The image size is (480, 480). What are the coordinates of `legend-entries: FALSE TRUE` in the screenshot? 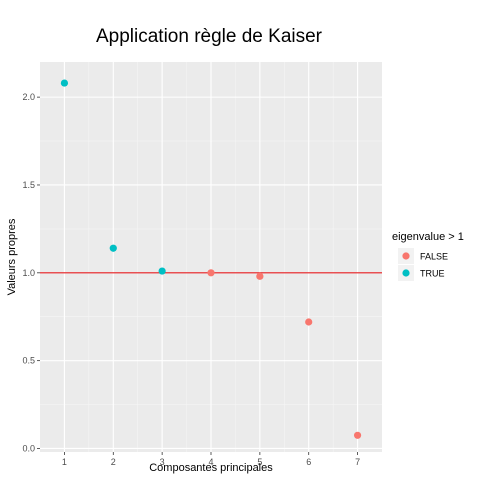 It's located at (423, 264).